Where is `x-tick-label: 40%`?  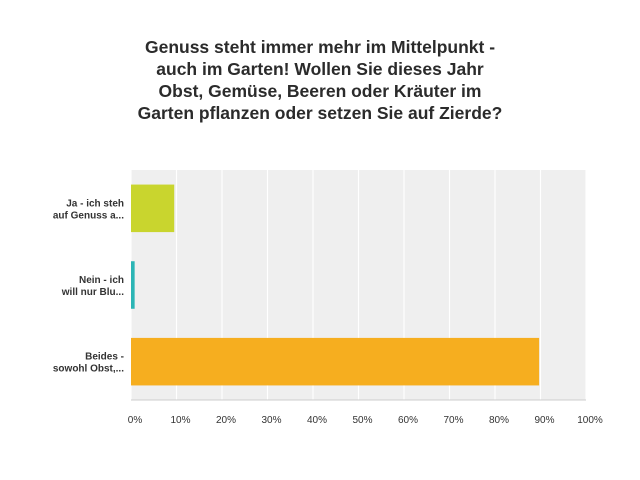
x-tick-label: 40% is located at coordinates (317, 420).